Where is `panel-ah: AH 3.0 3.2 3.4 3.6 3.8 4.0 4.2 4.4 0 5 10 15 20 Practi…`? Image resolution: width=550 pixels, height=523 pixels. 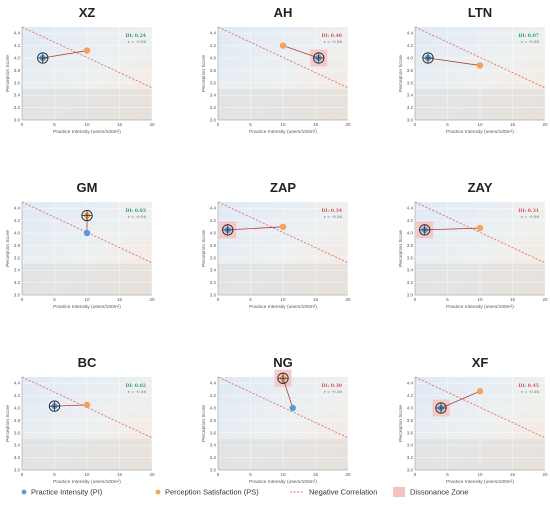 panel-ah: AH 3.0 3.2 3.4 3.6 3.8 4.0 4.2 4.4 0 5 10 15 20 Practi… is located at coordinates (276, 70).